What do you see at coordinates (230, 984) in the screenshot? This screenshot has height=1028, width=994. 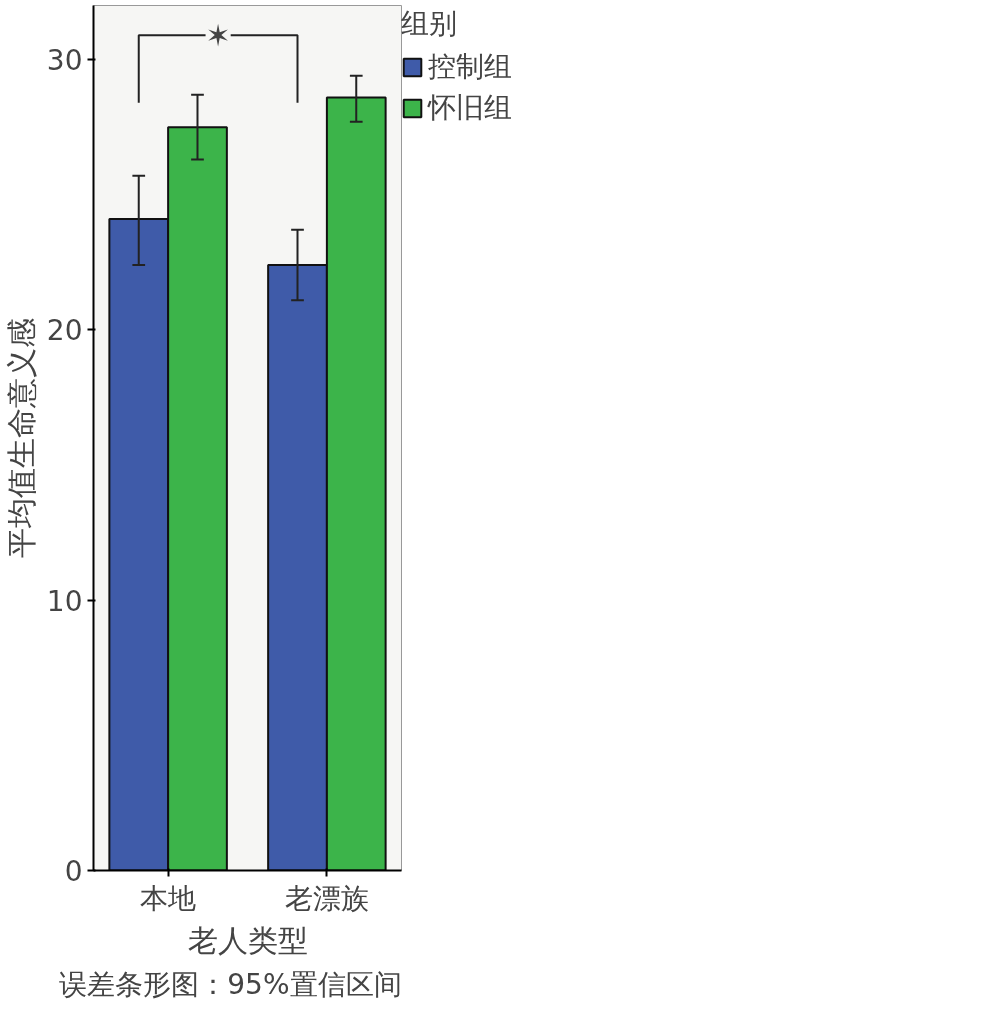 I see `text: 误差条形图：95%置信区间` at bounding box center [230, 984].